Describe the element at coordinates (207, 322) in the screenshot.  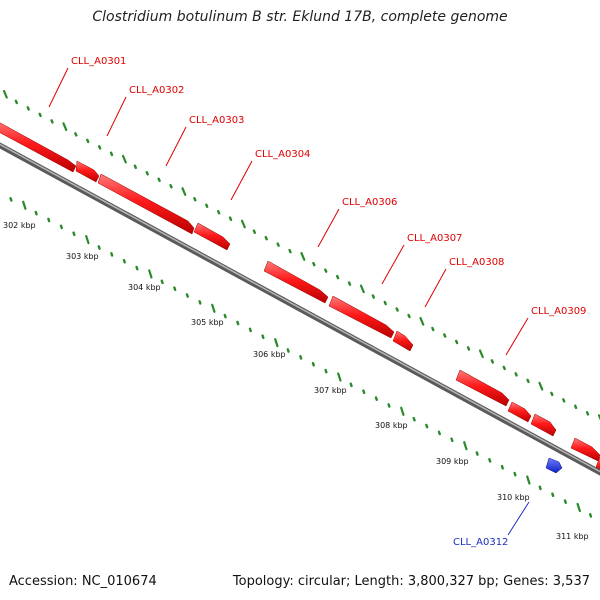
I see `tick-label: 305 kbp` at that location.